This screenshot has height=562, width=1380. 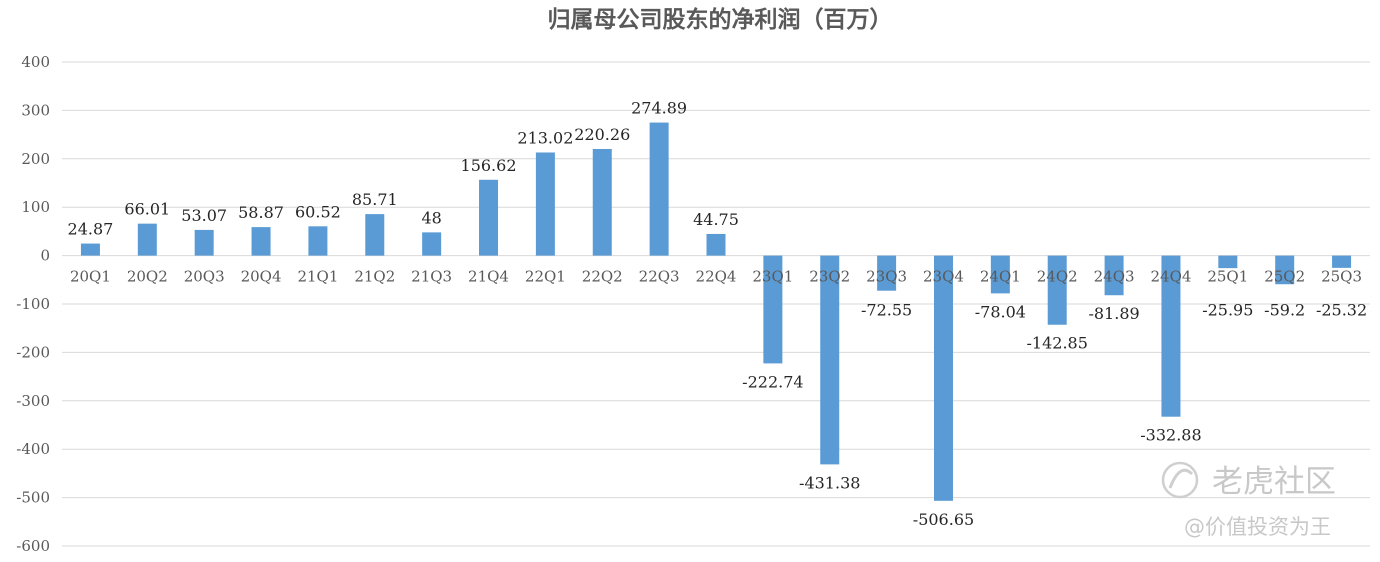 What do you see at coordinates (204, 215) in the screenshot?
I see `data-label: 53.07` at bounding box center [204, 215].